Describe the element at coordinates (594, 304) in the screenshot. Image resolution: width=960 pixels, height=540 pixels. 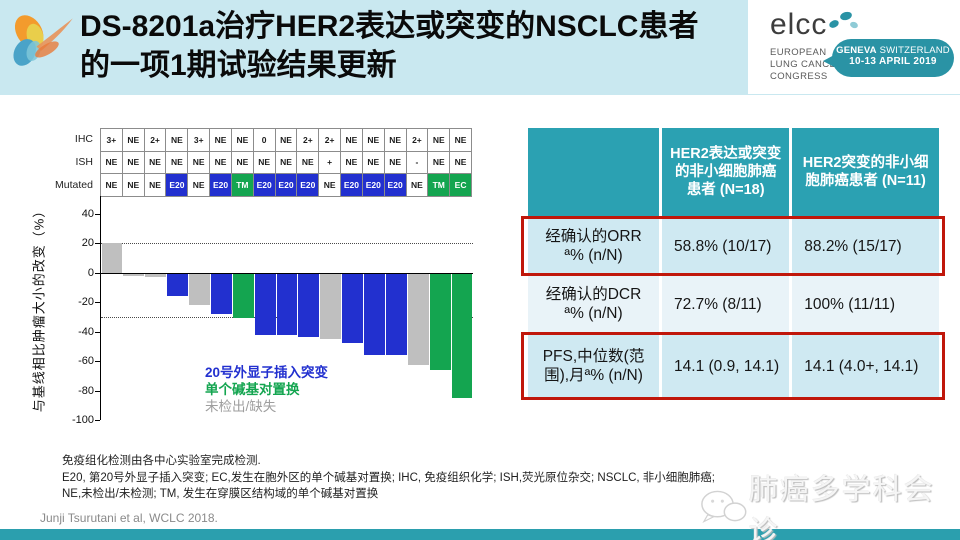
I see `table-row-label: 经确认的DCR ª% (n/N)` at that location.